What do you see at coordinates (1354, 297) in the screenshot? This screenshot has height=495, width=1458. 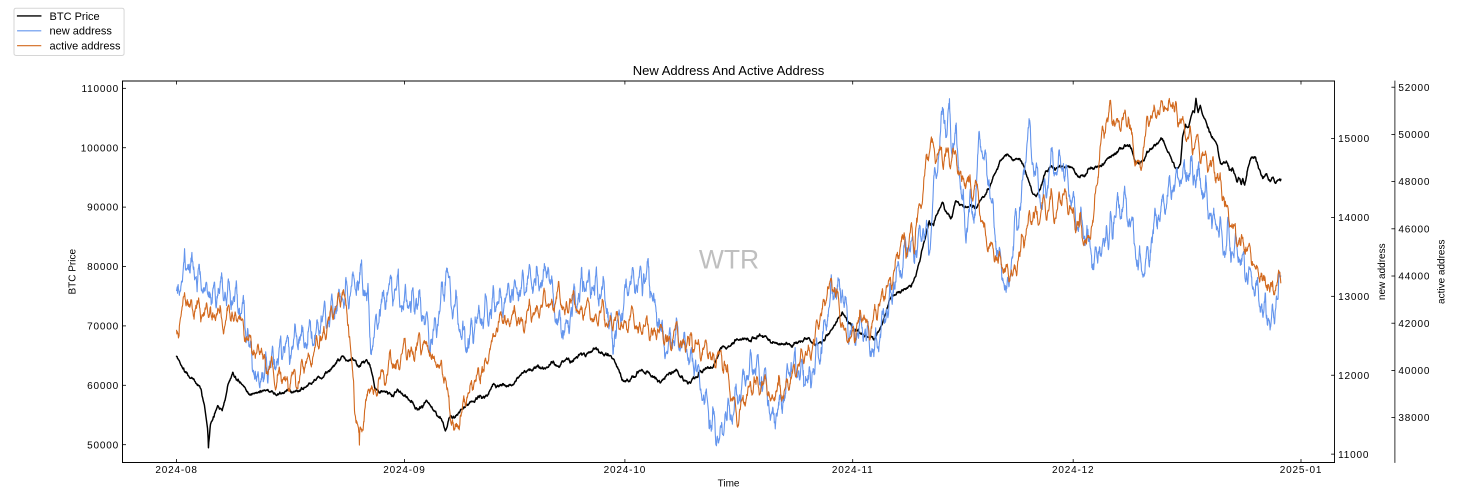 I see `svg-text: 13000` at bounding box center [1354, 297].